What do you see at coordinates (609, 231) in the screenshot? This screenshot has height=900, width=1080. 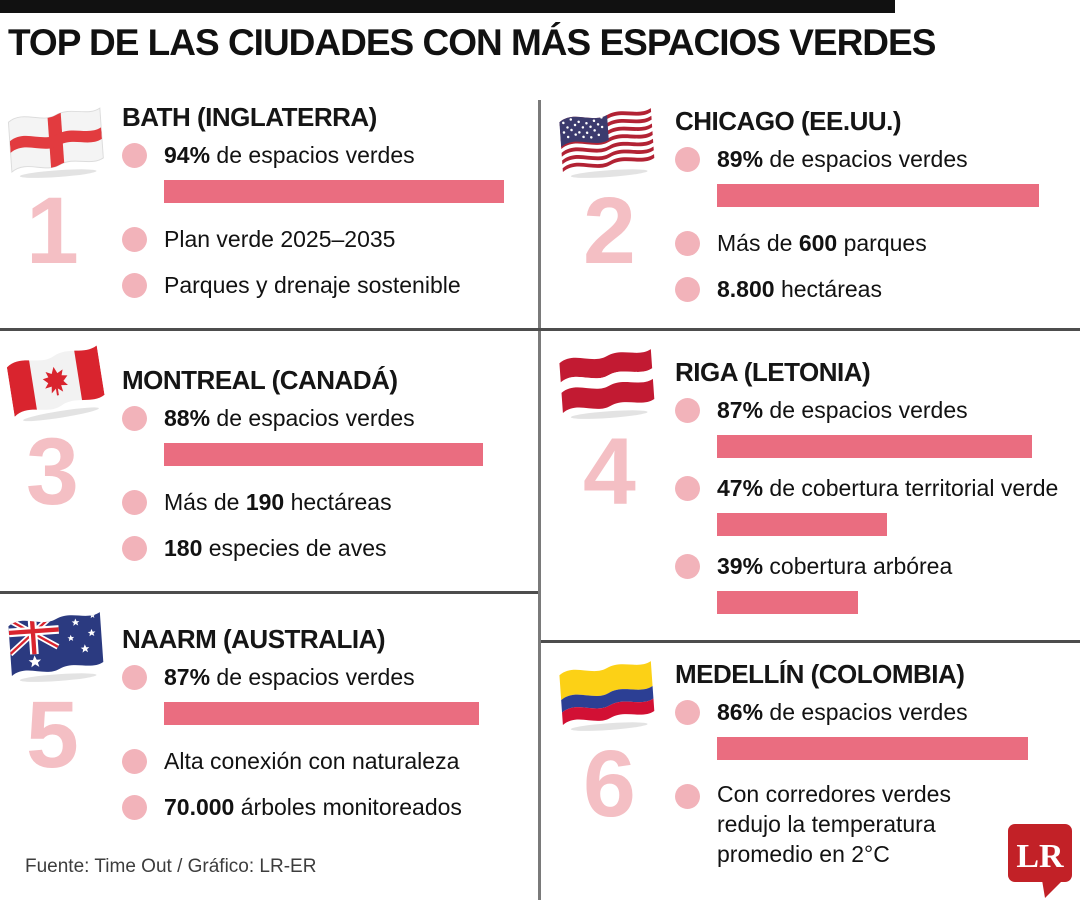 I see `rank-number: 2` at bounding box center [609, 231].